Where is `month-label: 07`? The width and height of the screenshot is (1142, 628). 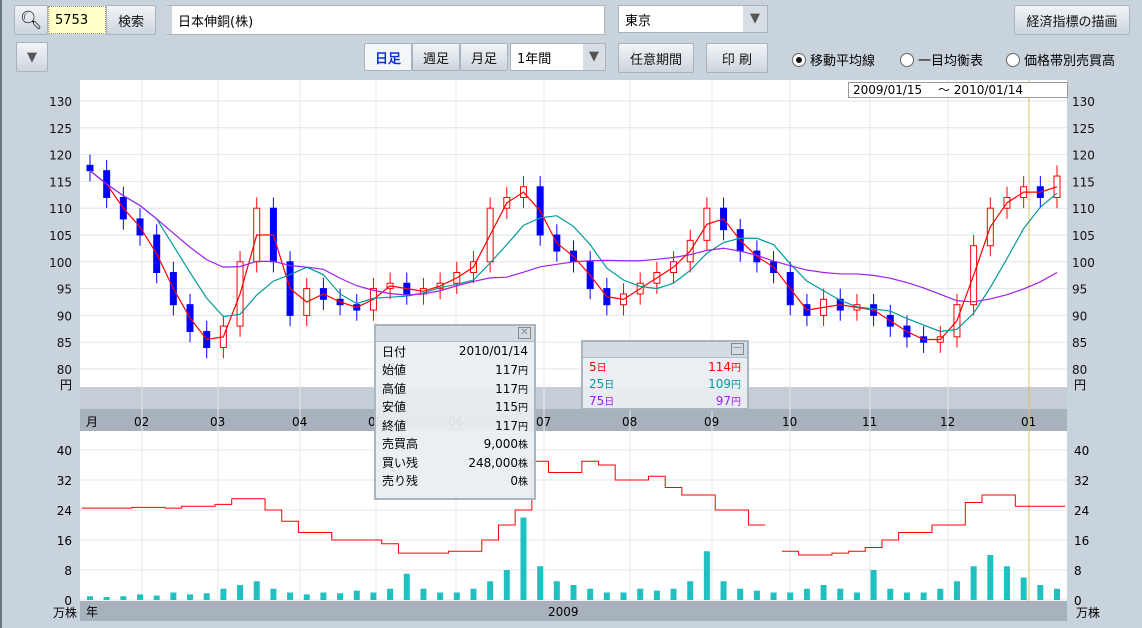 month-label: 07 is located at coordinates (543, 422).